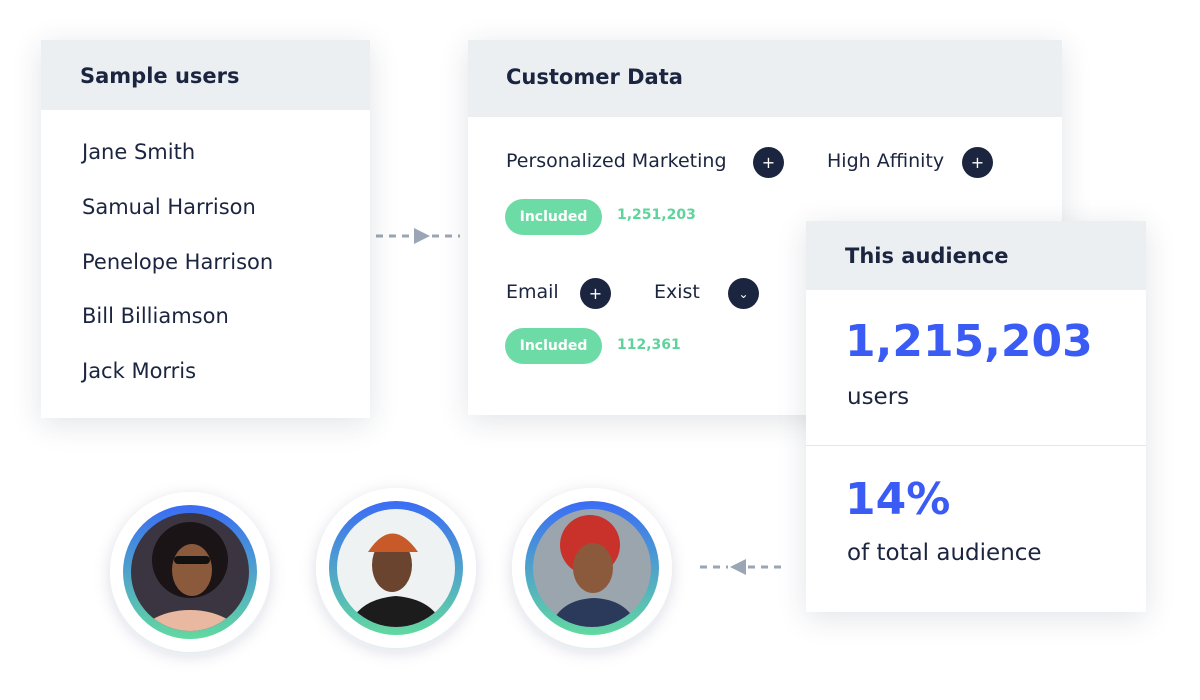 The height and width of the screenshot is (700, 1200). What do you see at coordinates (532, 292) in the screenshot?
I see `attribute: Email` at bounding box center [532, 292].